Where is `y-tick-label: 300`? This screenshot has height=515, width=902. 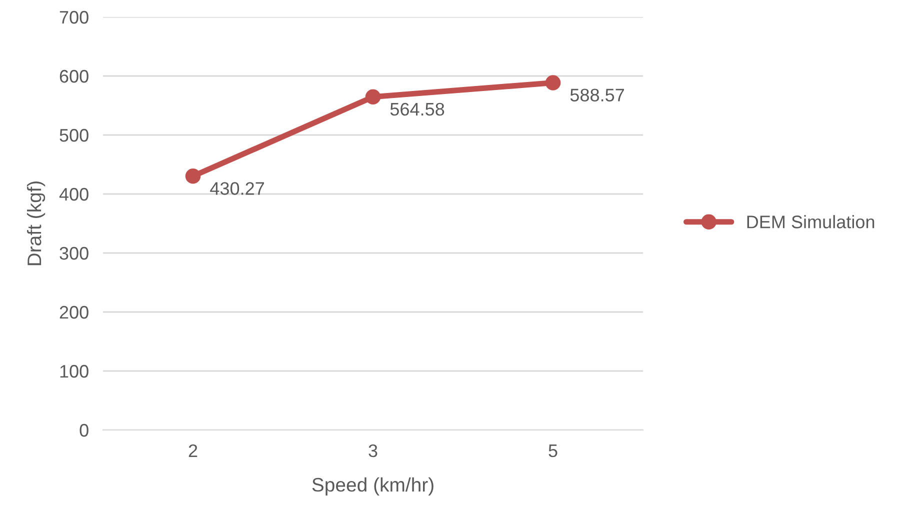
y-tick-label: 300 is located at coordinates (74, 253).